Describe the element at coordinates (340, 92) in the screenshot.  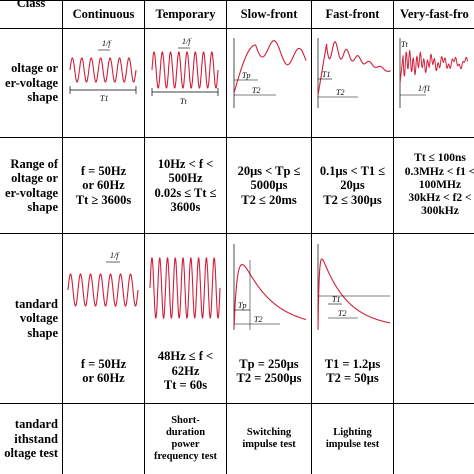
I see `t2-label-fast: T2` at that location.